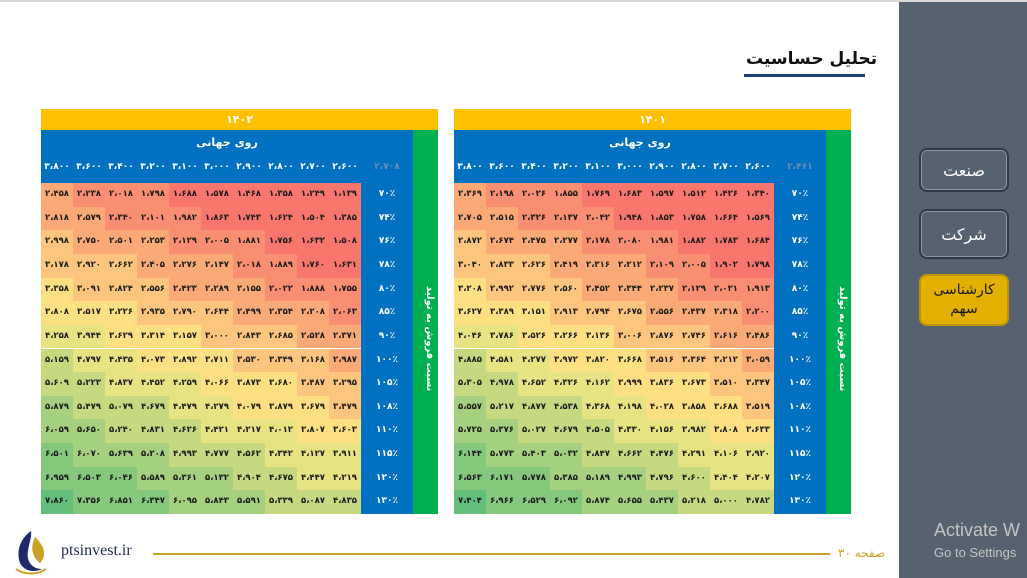 This screenshot has width=1027, height=578. What do you see at coordinates (121, 478) in the screenshot?
I see `table-cell: ۶،۰۴۶` at bounding box center [121, 478].